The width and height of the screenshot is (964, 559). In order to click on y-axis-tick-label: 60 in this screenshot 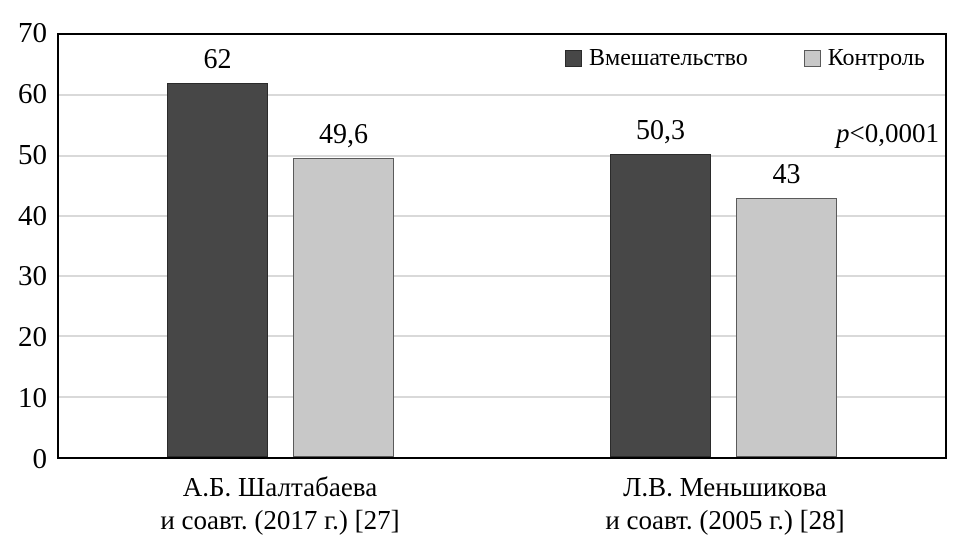, I will do `click(32, 93)`.